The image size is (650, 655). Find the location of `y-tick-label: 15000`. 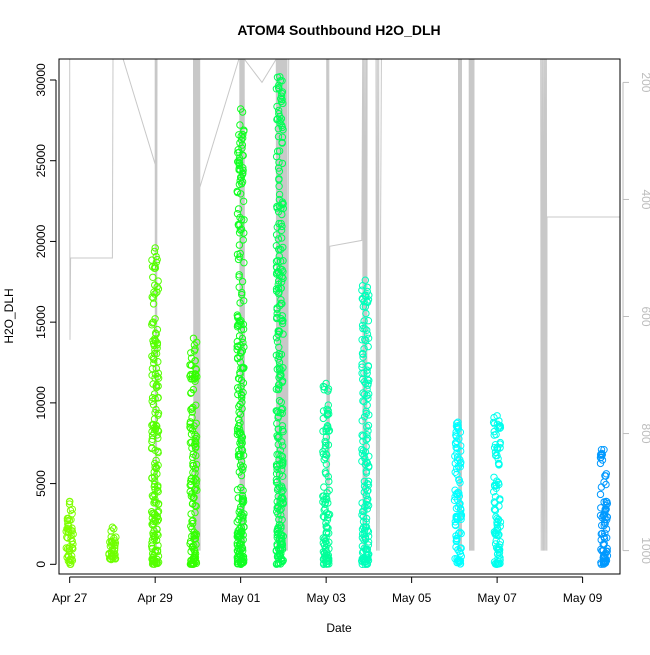

y-tick-label: 15000 is located at coordinates (41, 322).